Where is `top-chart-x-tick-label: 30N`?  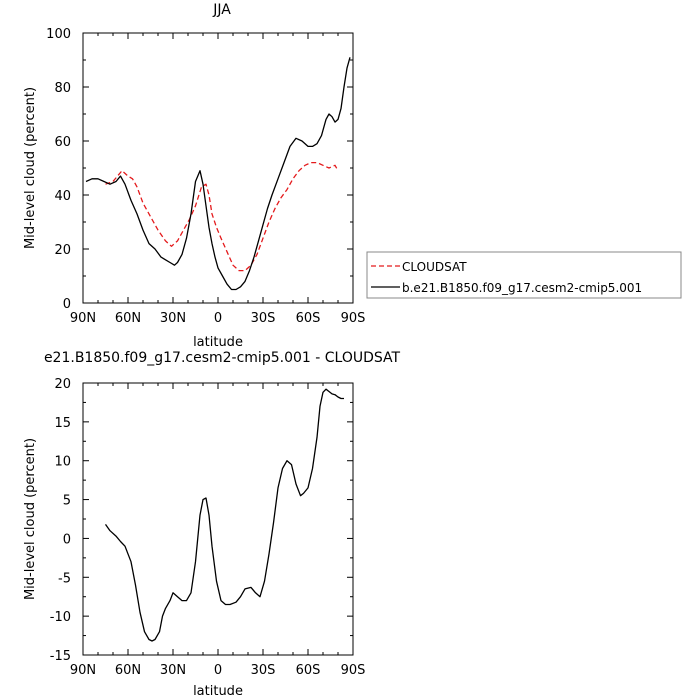
top-chart-x-tick-label: 30N is located at coordinates (173, 318).